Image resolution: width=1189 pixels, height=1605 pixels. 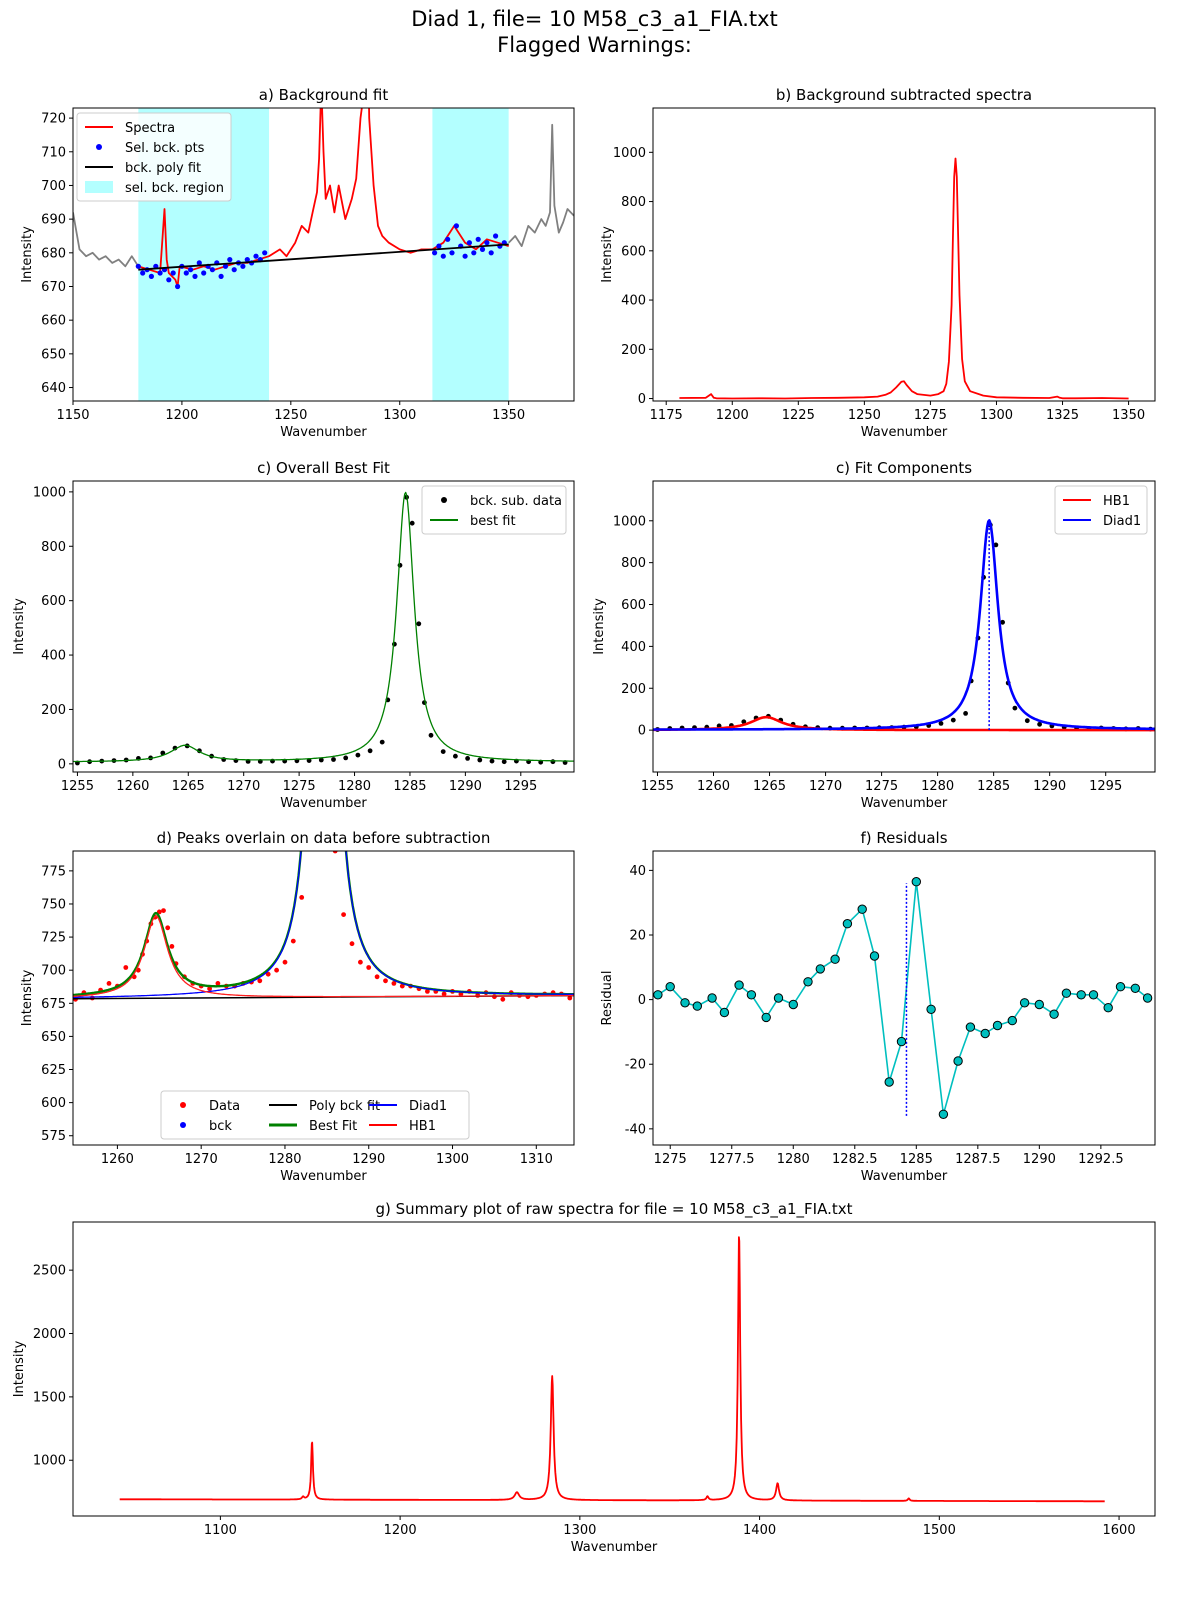 What do you see at coordinates (53, 1103) in the screenshot?
I see `y-tick-label: 600` at bounding box center [53, 1103].